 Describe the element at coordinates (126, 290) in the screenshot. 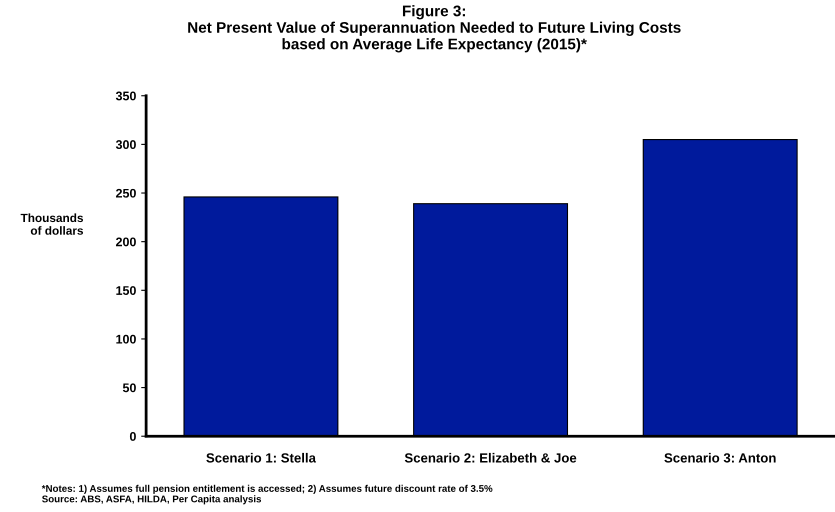

I see `y-tick-label: 150` at that location.